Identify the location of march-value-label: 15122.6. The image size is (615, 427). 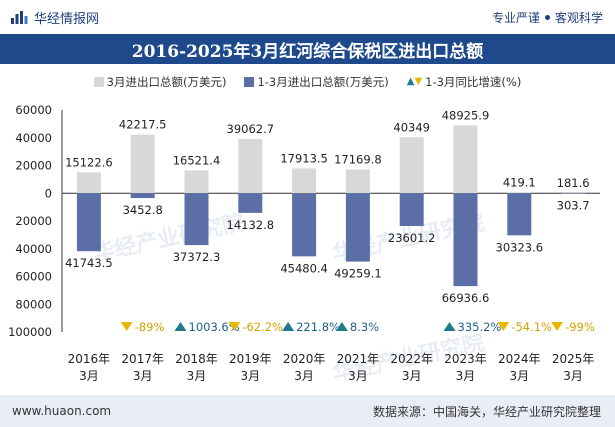
(89, 162).